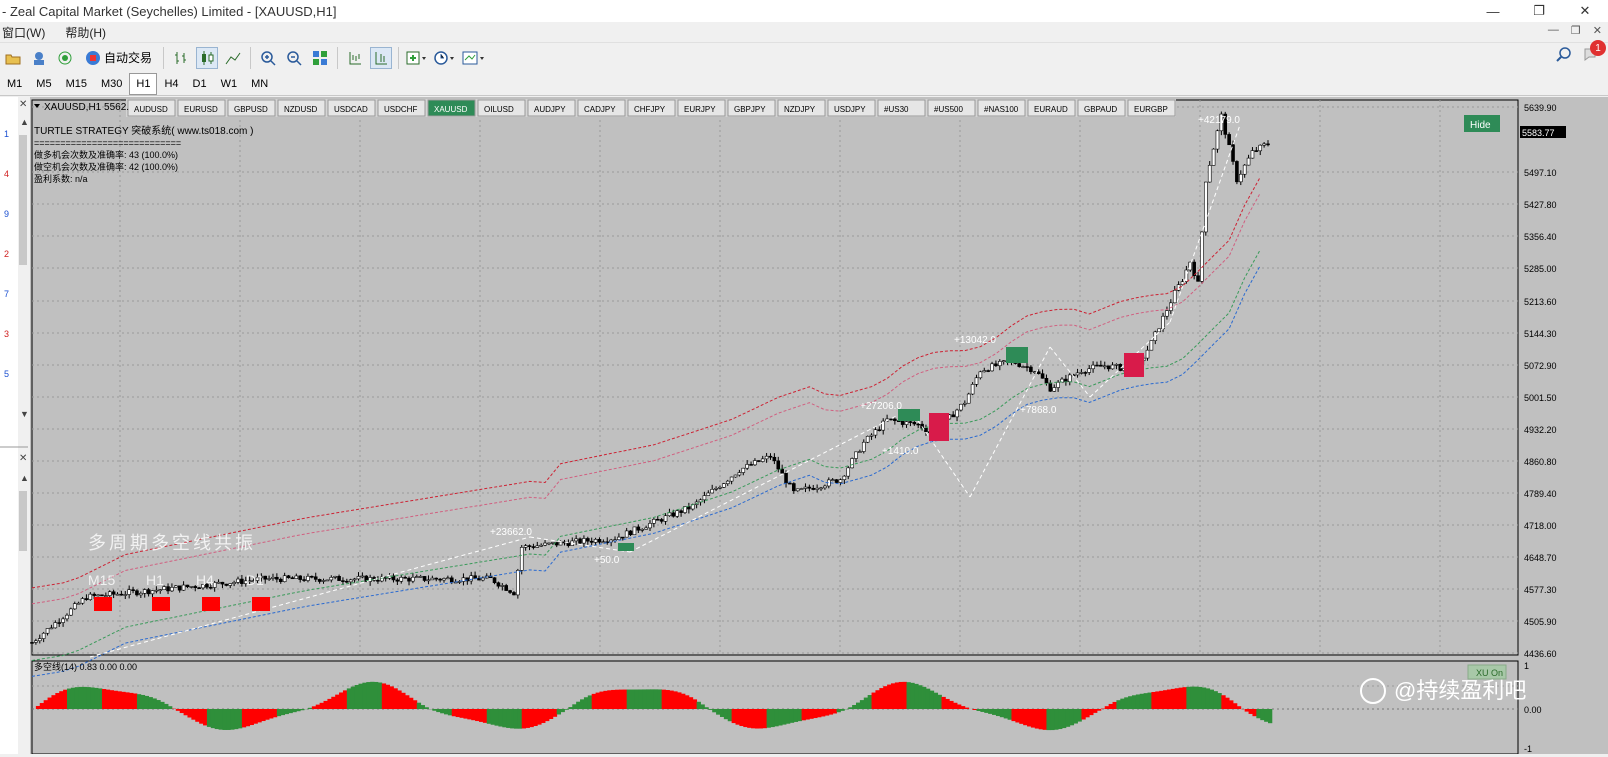  I want to click on overlay-title: 多周期多空线共振, so click(172, 543).